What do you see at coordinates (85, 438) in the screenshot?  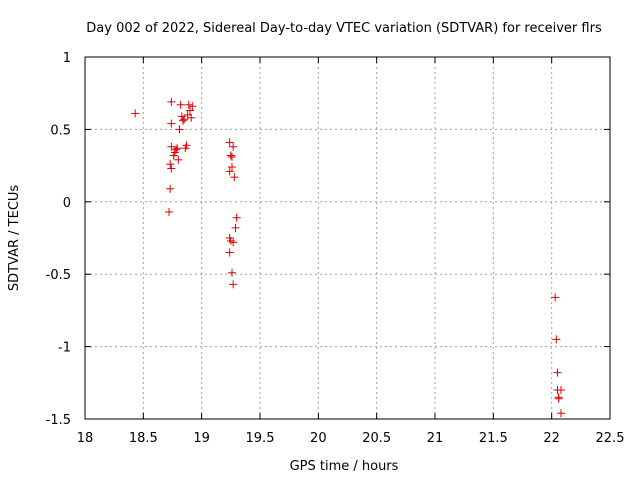 I see `x-tick-label: 18` at bounding box center [85, 438].